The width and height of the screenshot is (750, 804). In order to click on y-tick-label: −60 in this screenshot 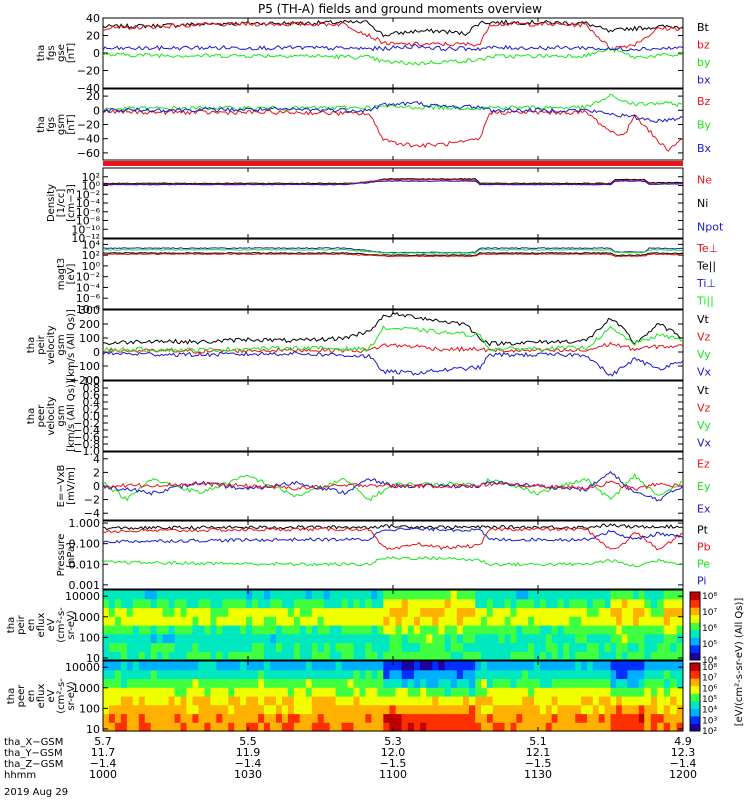, I will do `click(88, 153)`.